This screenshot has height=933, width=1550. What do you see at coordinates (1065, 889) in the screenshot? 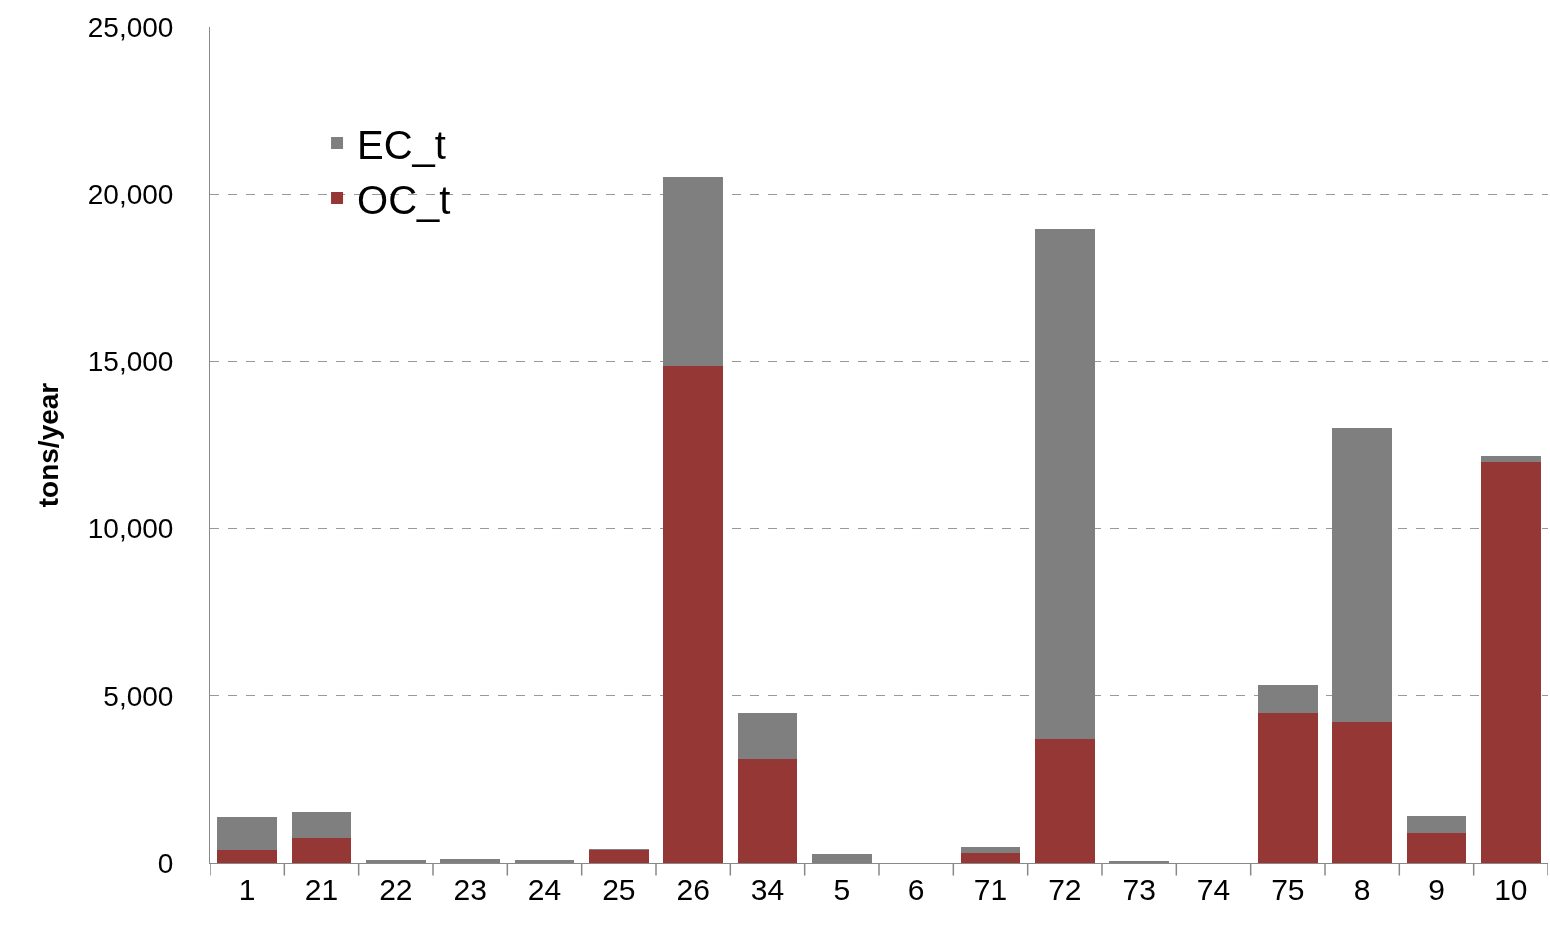
I see `x-tick-label: 72` at bounding box center [1065, 889].